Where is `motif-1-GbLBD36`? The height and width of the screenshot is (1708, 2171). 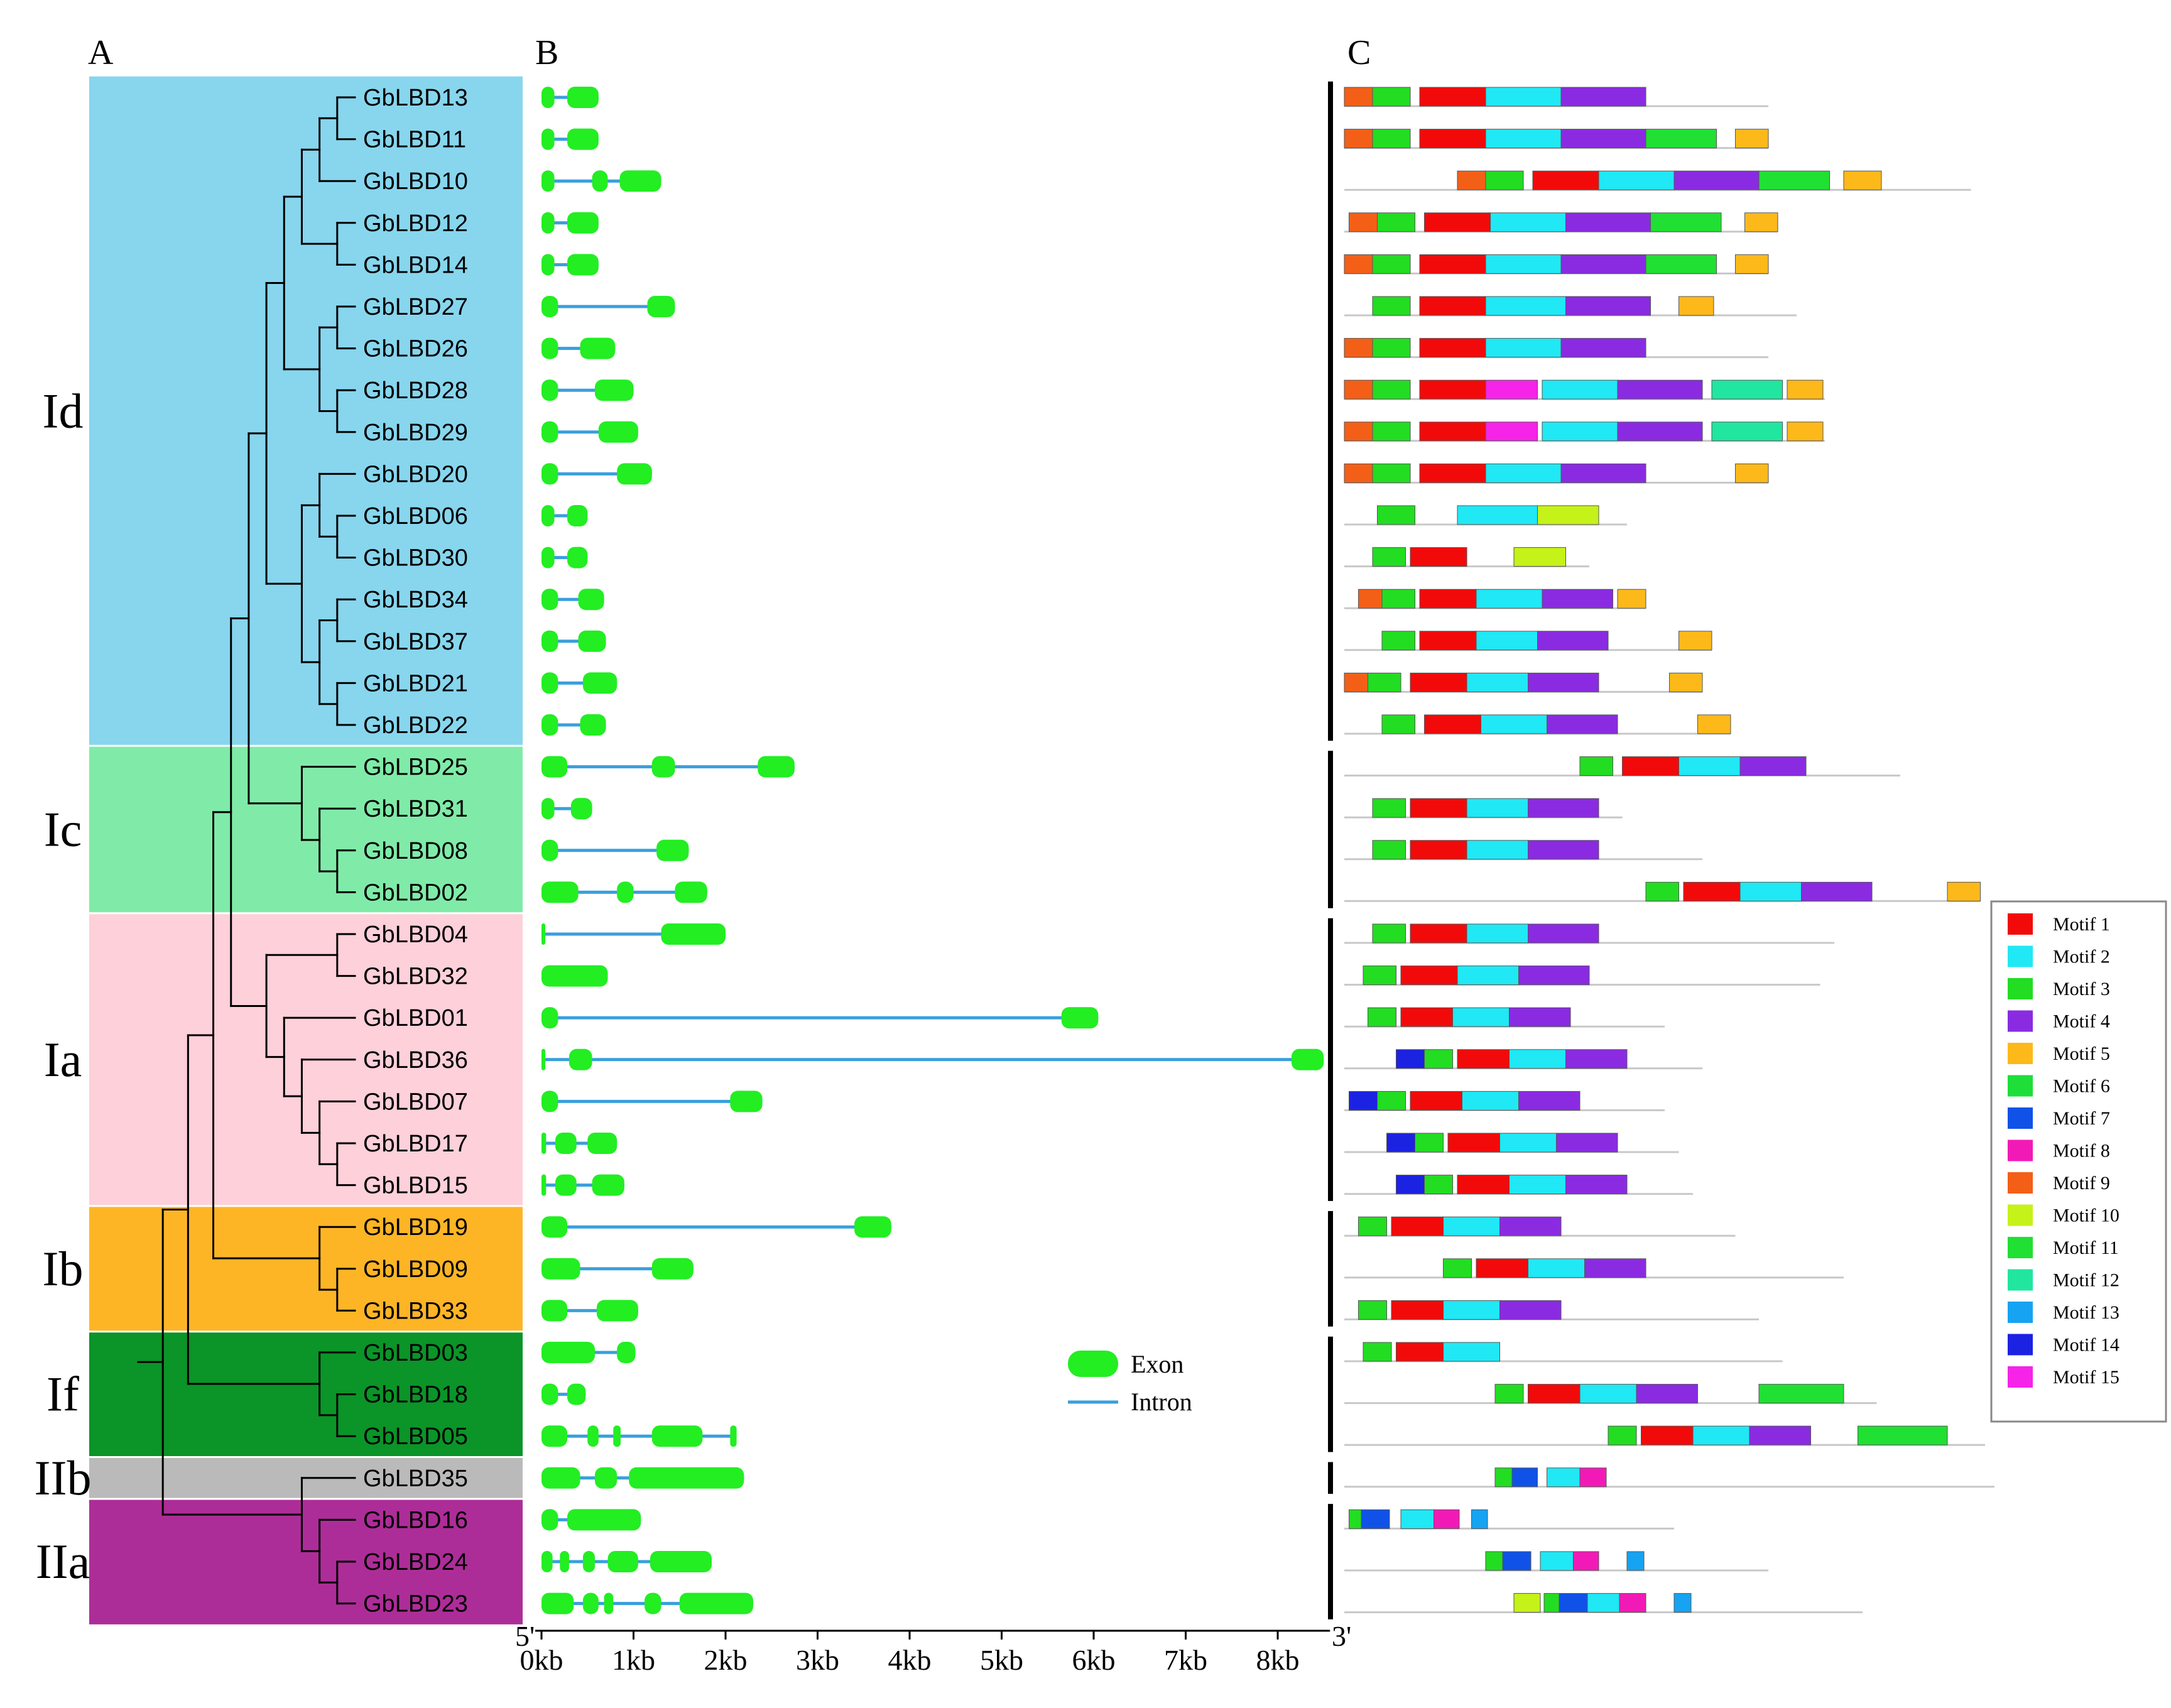
motif-1-GbLBD36 is located at coordinates (1483, 1059).